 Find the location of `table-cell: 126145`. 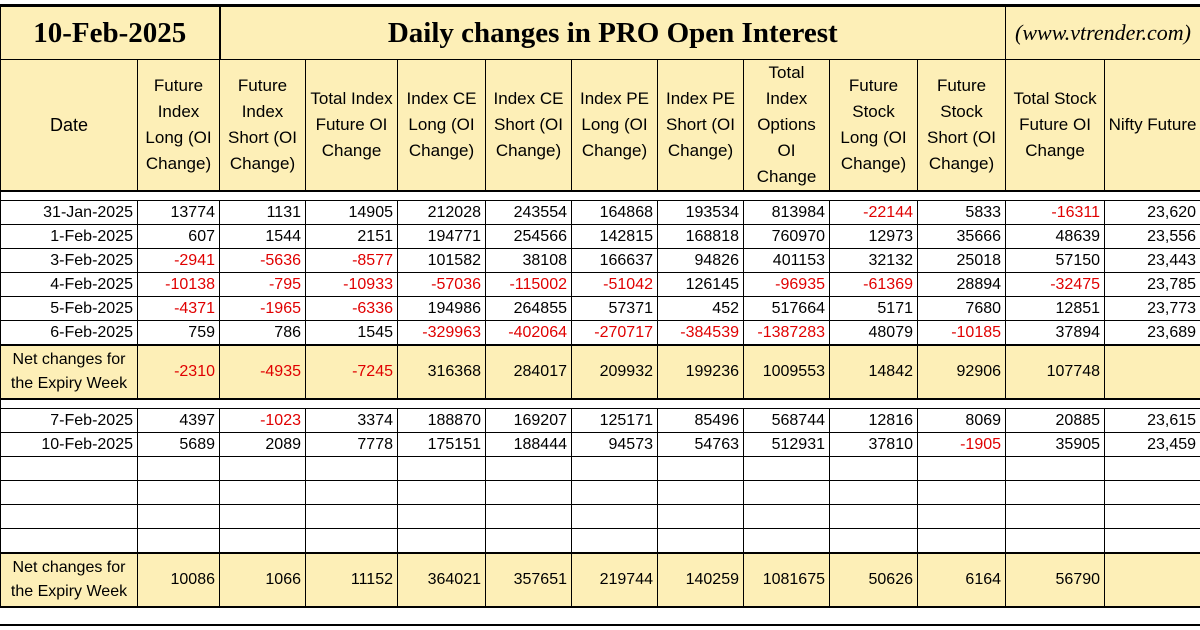

table-cell: 126145 is located at coordinates (700, 284).